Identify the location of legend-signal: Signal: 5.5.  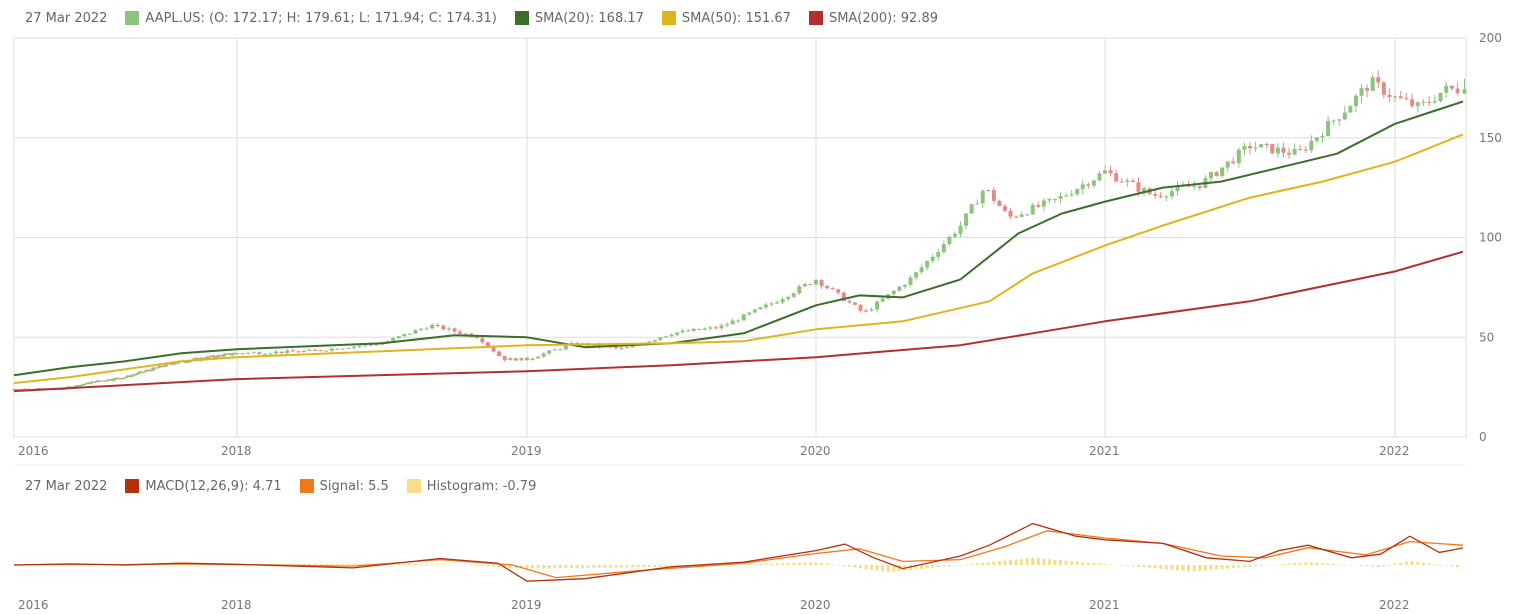
(344, 486).